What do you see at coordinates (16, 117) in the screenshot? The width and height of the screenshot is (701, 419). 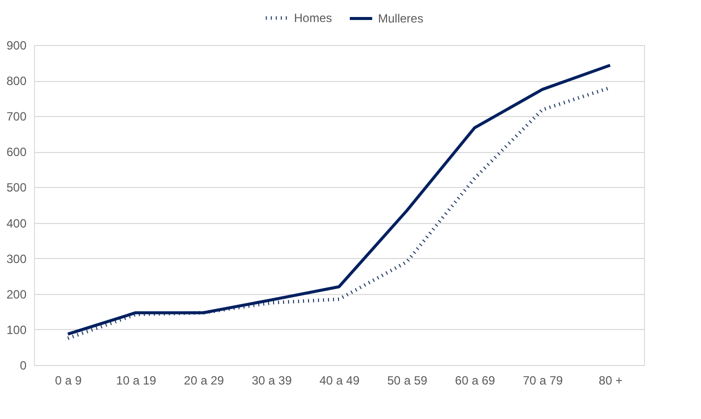 I see `y-tick-label: 700` at bounding box center [16, 117].